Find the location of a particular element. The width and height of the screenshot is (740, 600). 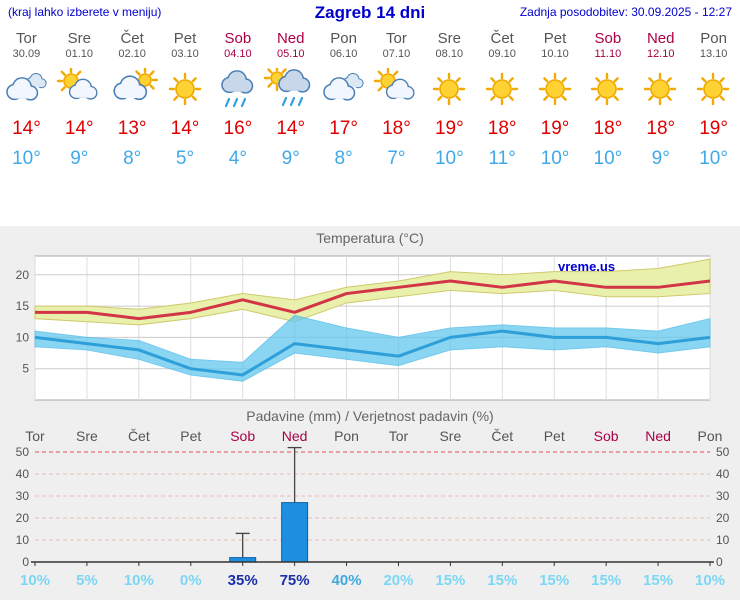

rain-sun-icon is located at coordinates (290, 92).